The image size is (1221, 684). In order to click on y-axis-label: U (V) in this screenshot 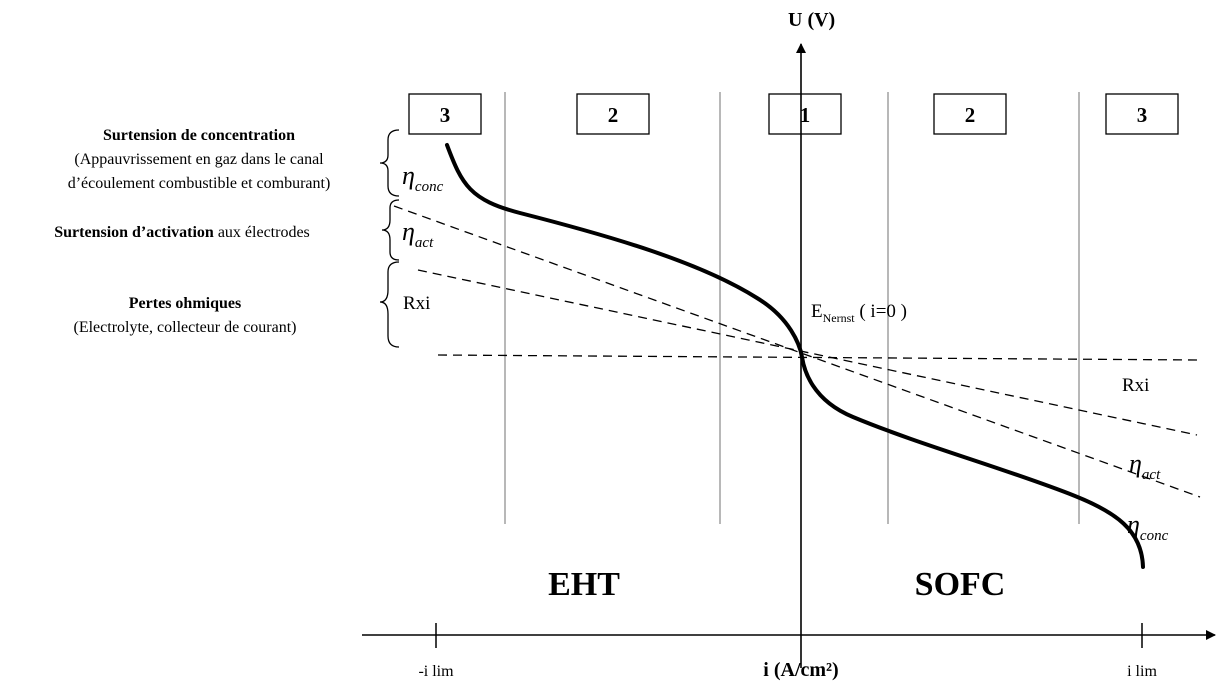, I will do `click(811, 20)`.